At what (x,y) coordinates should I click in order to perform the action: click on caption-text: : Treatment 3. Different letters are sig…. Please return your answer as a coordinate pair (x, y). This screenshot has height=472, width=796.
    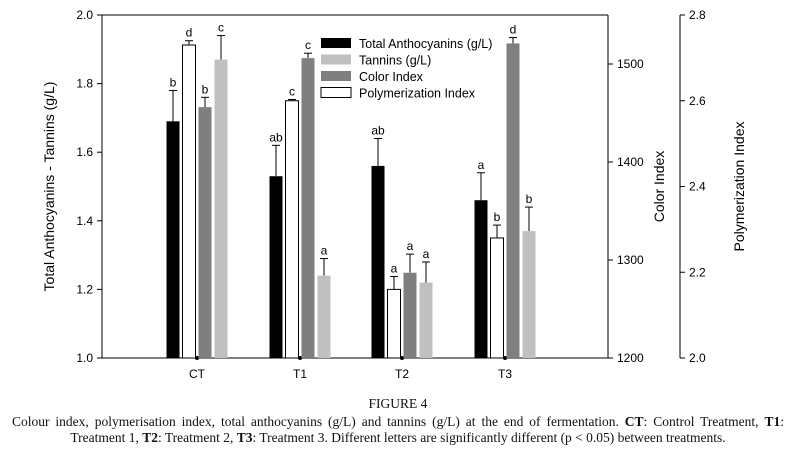
    Looking at the image, I should click on (489, 437).